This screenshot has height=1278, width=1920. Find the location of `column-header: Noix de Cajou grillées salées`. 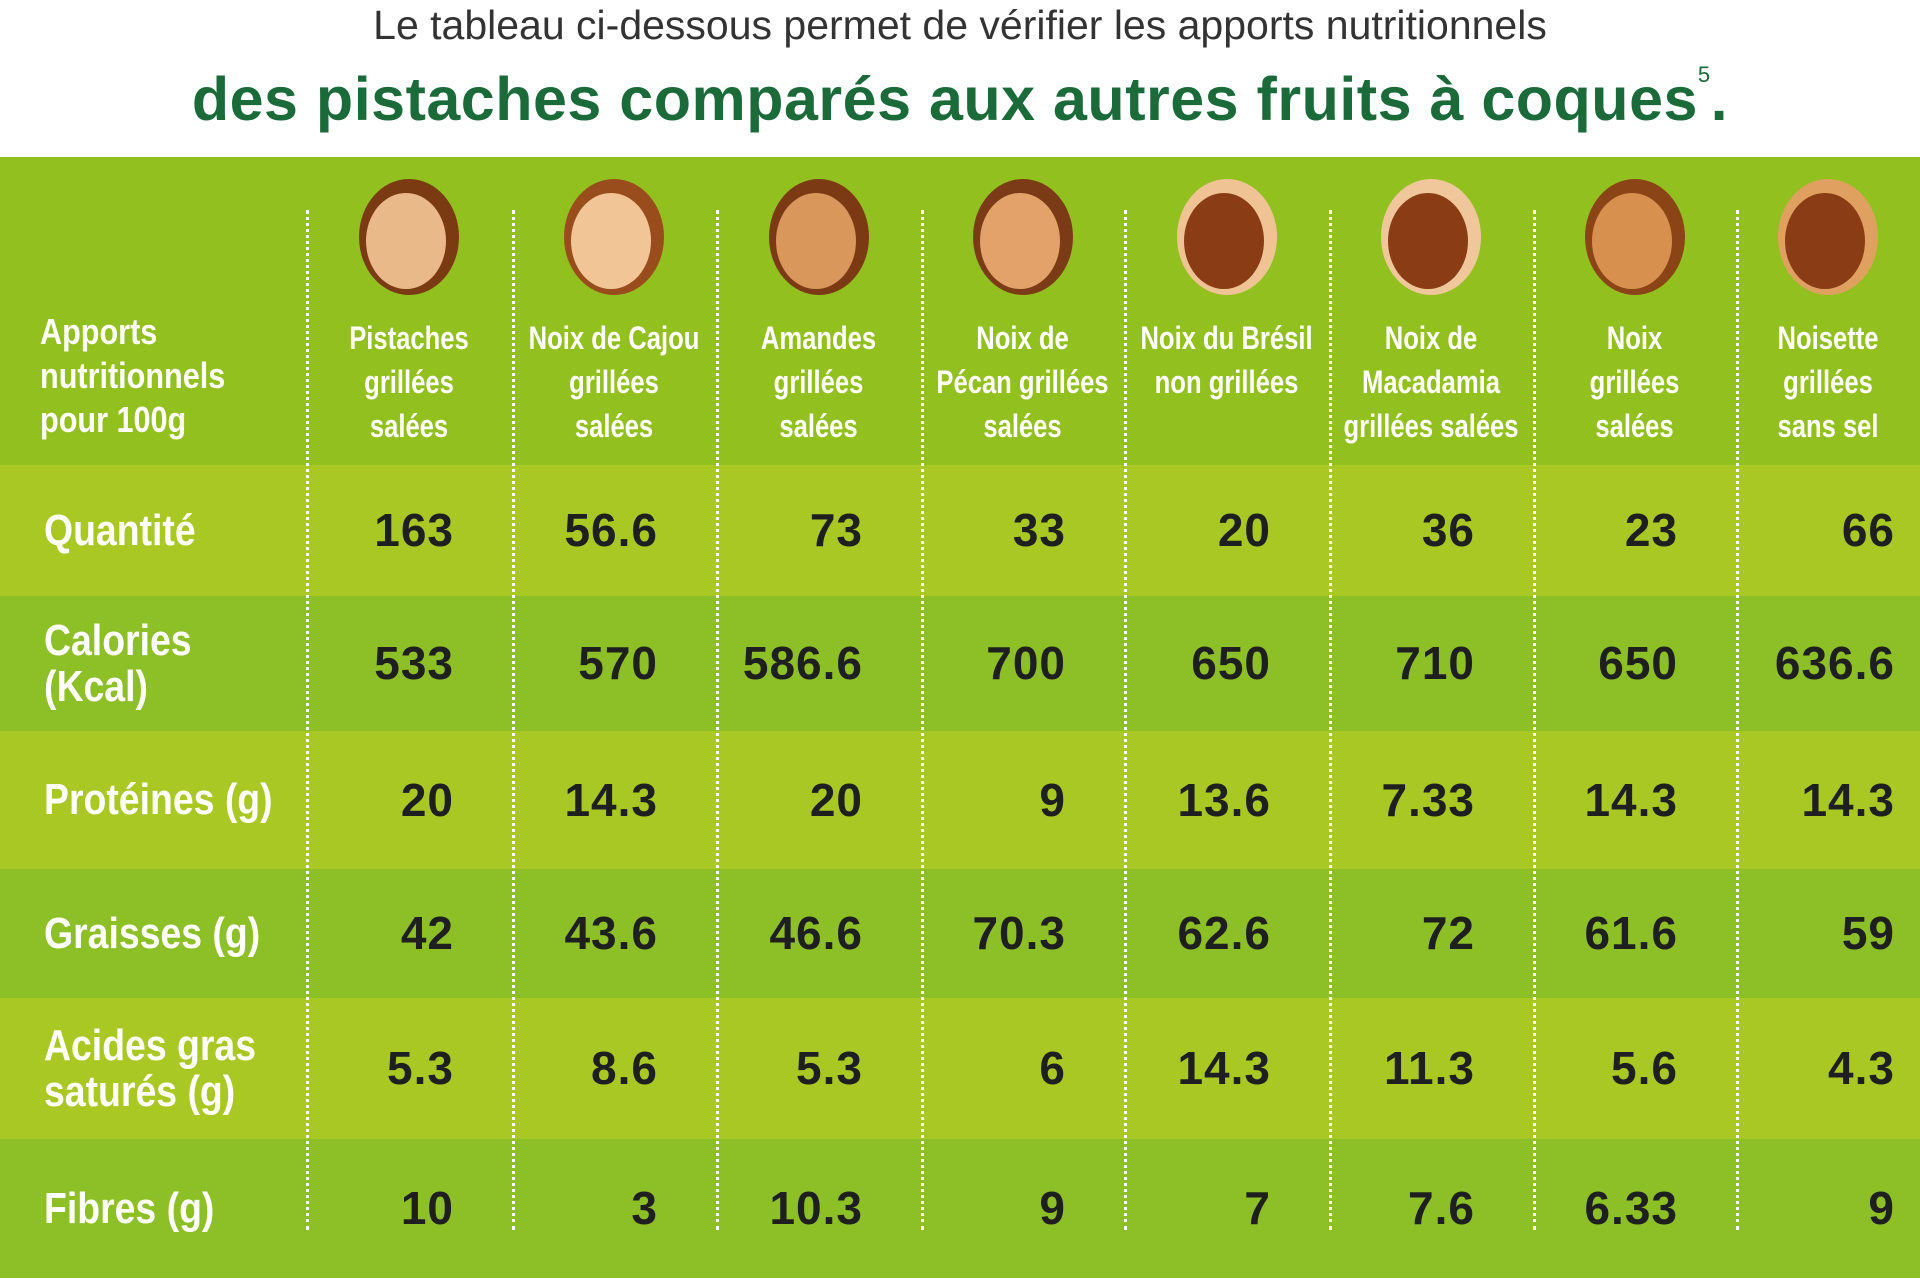

column-header: Noix de Cajou grillées salées is located at coordinates (614, 382).